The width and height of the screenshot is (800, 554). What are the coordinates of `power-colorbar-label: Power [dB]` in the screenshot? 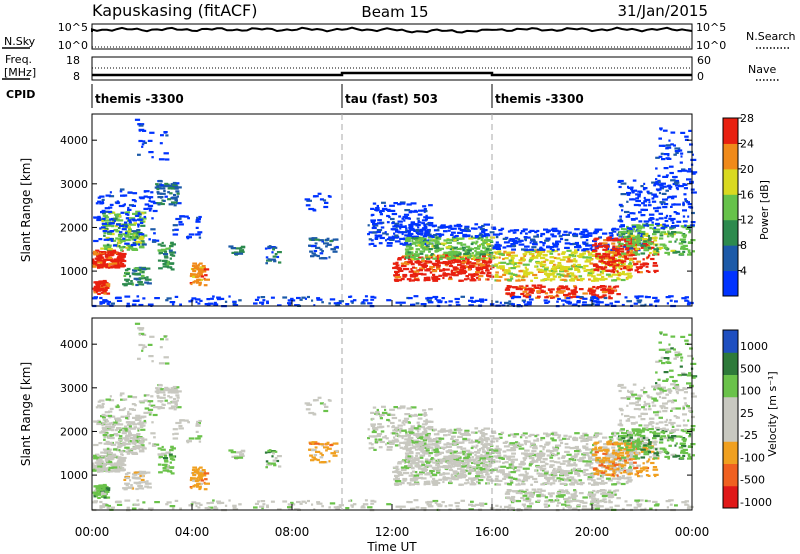 It's located at (764, 210).